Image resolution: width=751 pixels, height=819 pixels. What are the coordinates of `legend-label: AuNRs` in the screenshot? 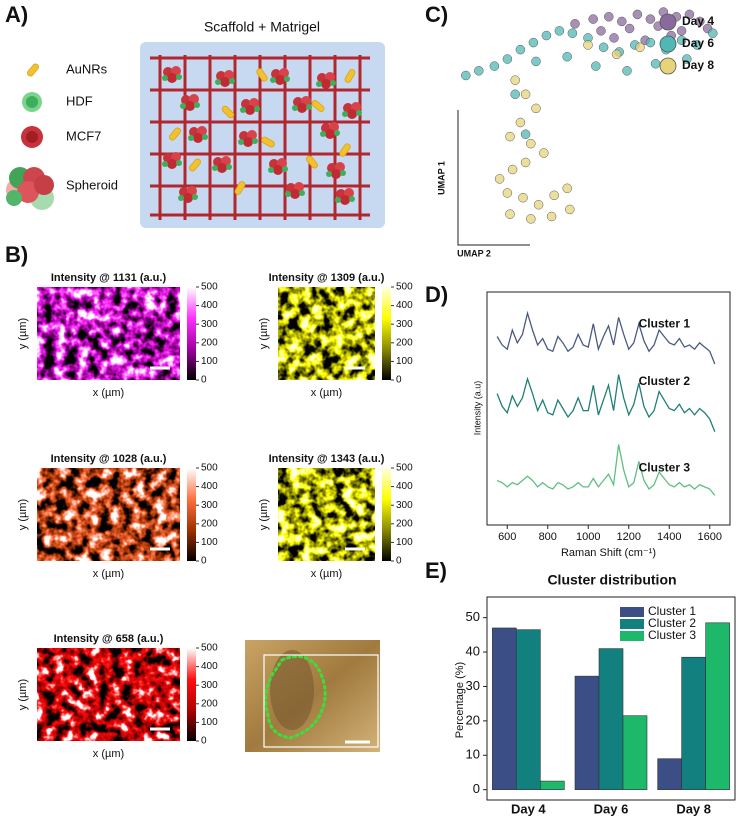 It's located at (87, 68).